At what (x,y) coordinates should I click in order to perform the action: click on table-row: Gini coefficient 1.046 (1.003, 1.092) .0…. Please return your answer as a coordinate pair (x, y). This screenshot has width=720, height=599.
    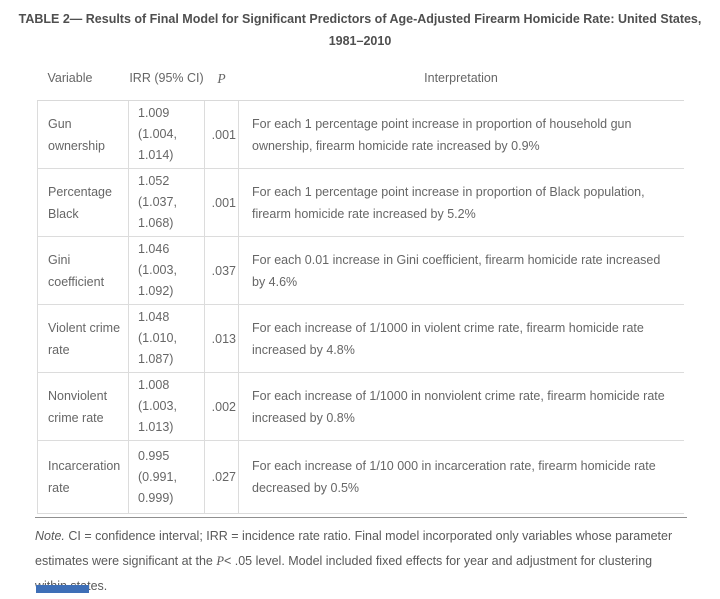
    Looking at the image, I should click on (360, 270).